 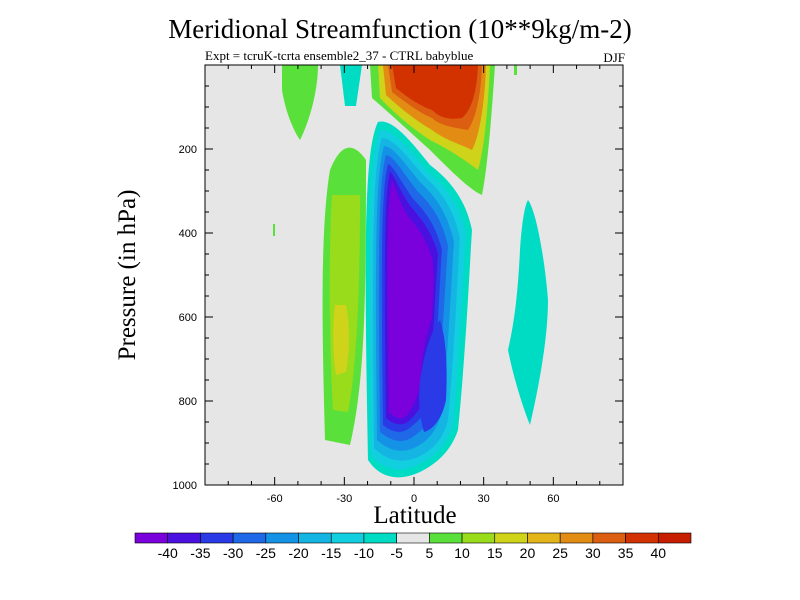 I want to click on colorbar-label: 30, so click(x=593, y=553).